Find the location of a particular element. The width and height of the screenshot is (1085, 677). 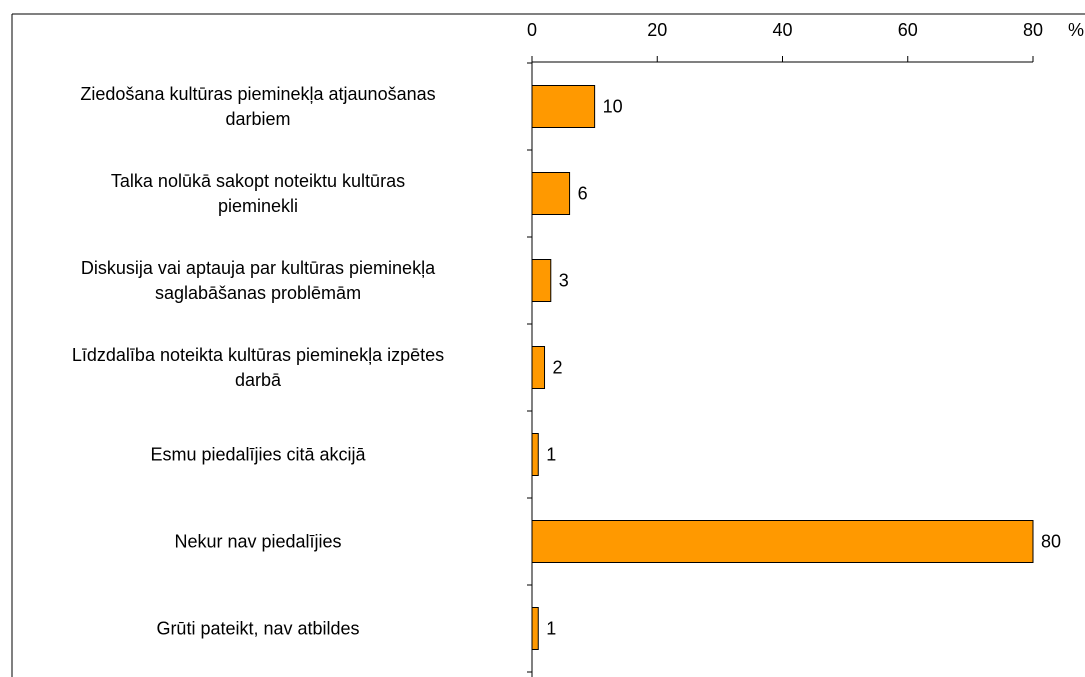

y-tick-label: Grūti pateikt, nav atbildes is located at coordinates (258, 628).